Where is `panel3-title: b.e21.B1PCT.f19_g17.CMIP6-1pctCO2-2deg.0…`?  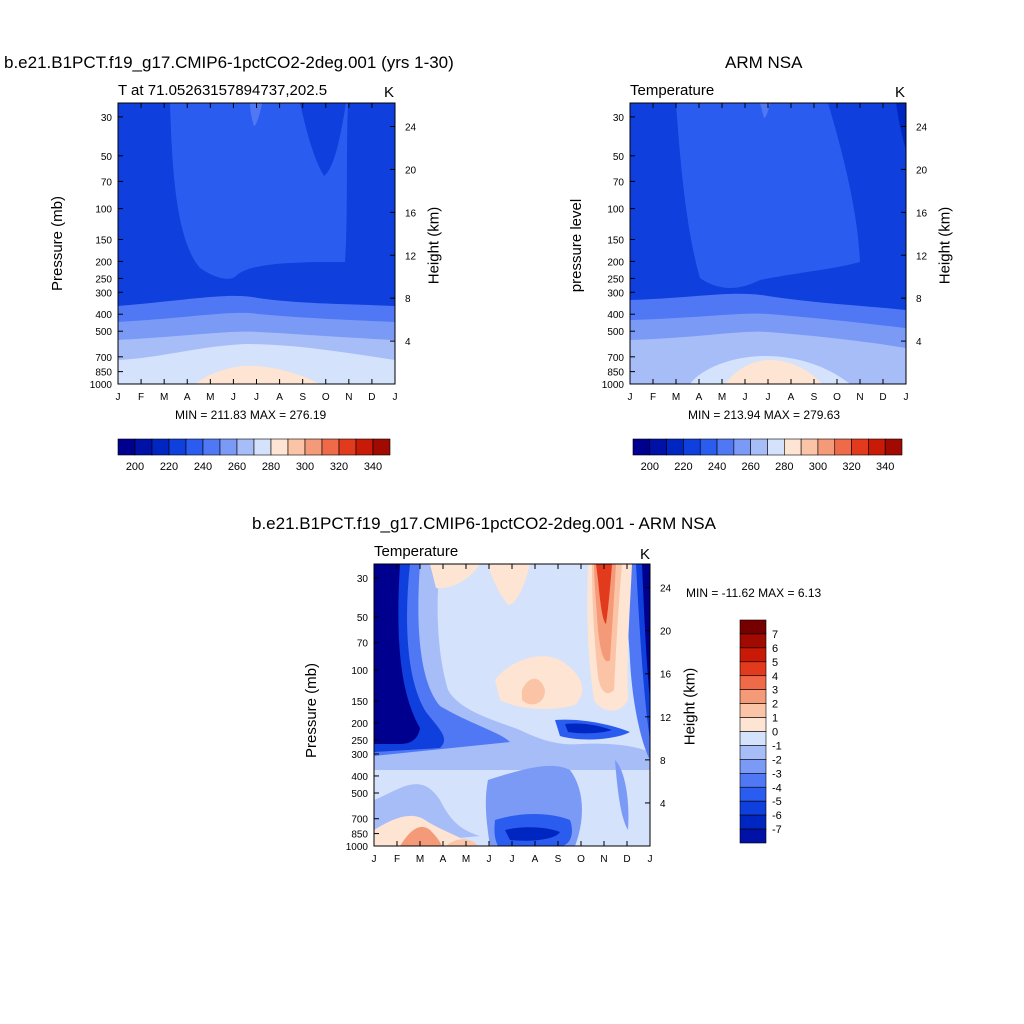 panel3-title: b.e21.B1PCT.f19_g17.CMIP6-1pctCO2-2deg.0… is located at coordinates (484, 523).